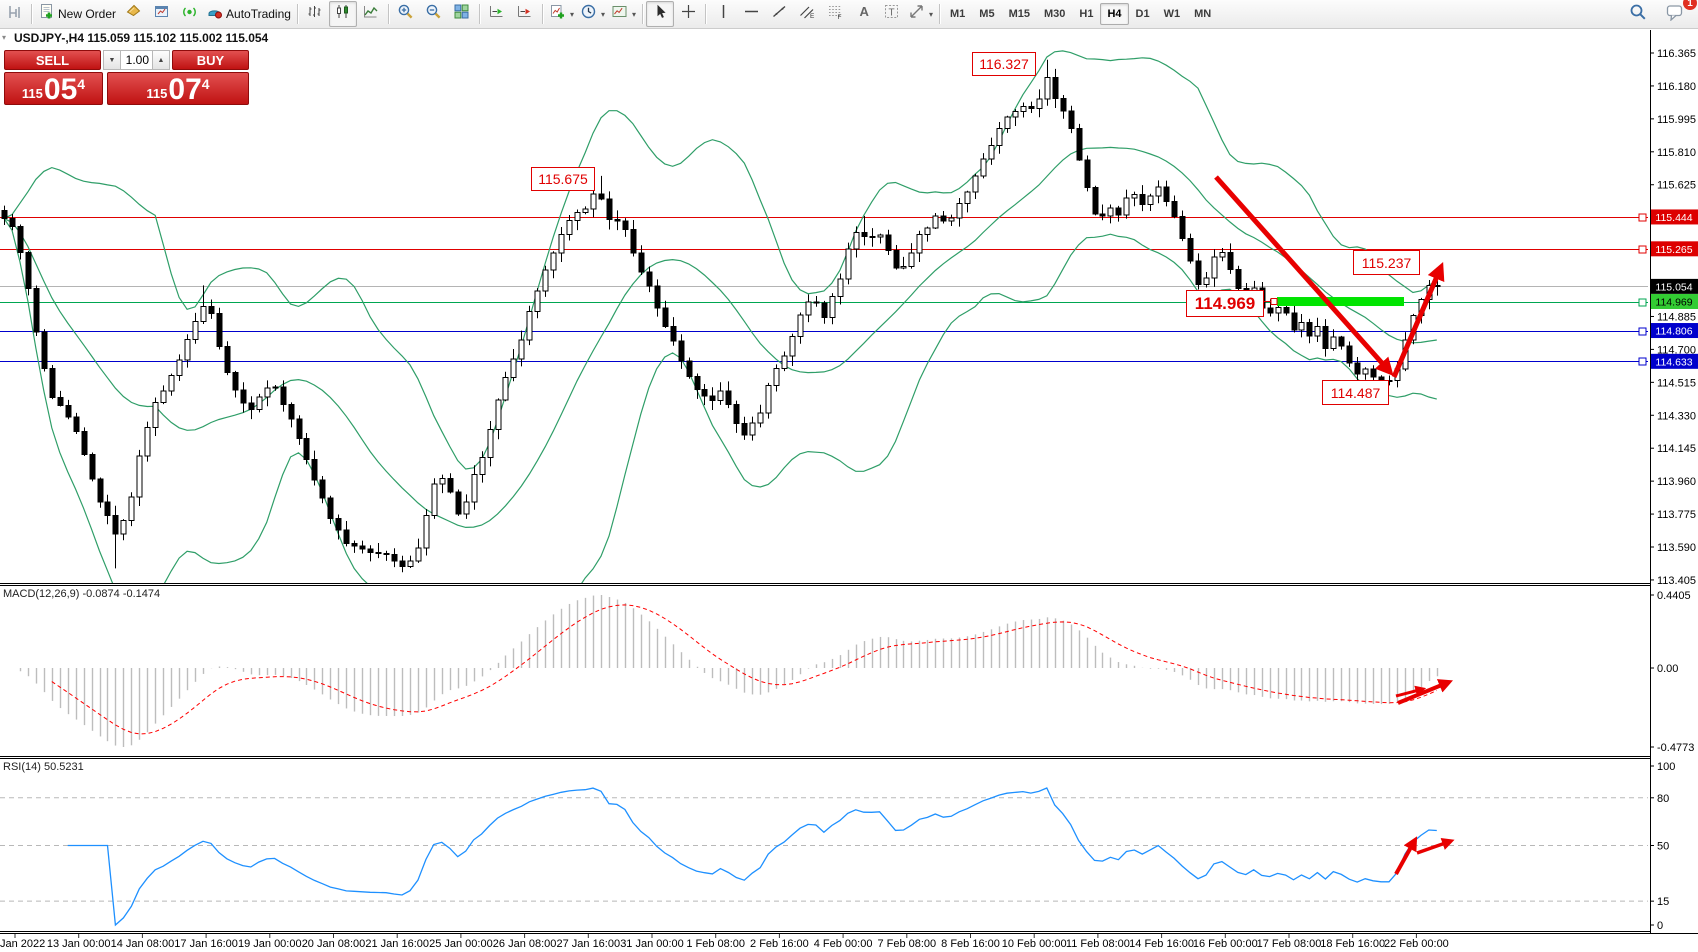  I want to click on axis-badge, so click(1674, 331).